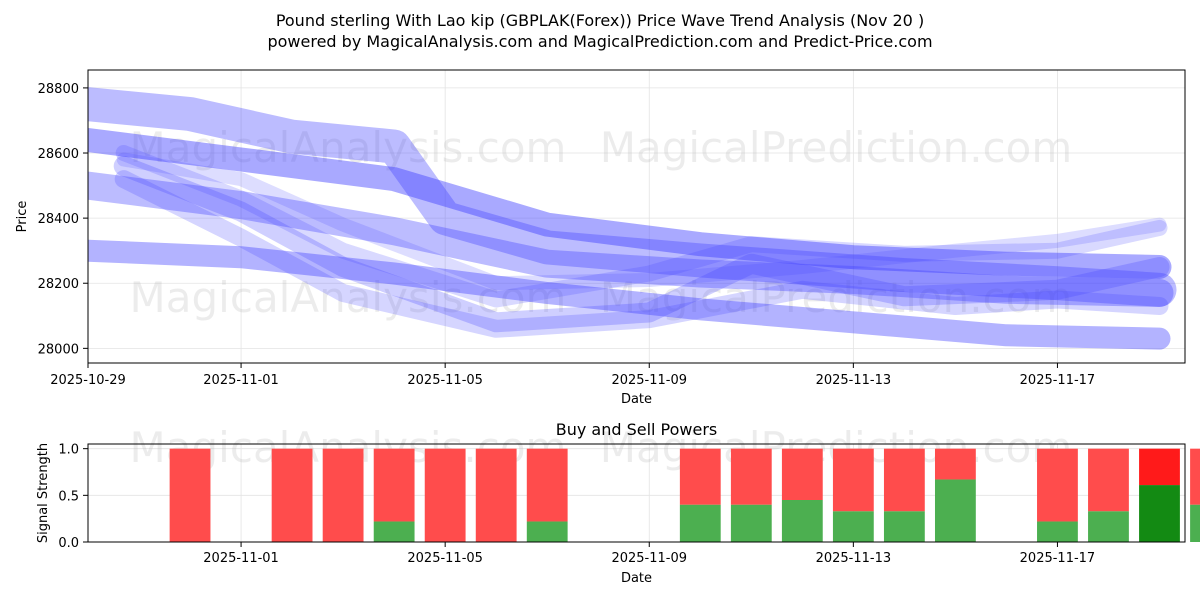  What do you see at coordinates (88, 380) in the screenshot?
I see `x-tick-label: 2025-10-29` at bounding box center [88, 380].